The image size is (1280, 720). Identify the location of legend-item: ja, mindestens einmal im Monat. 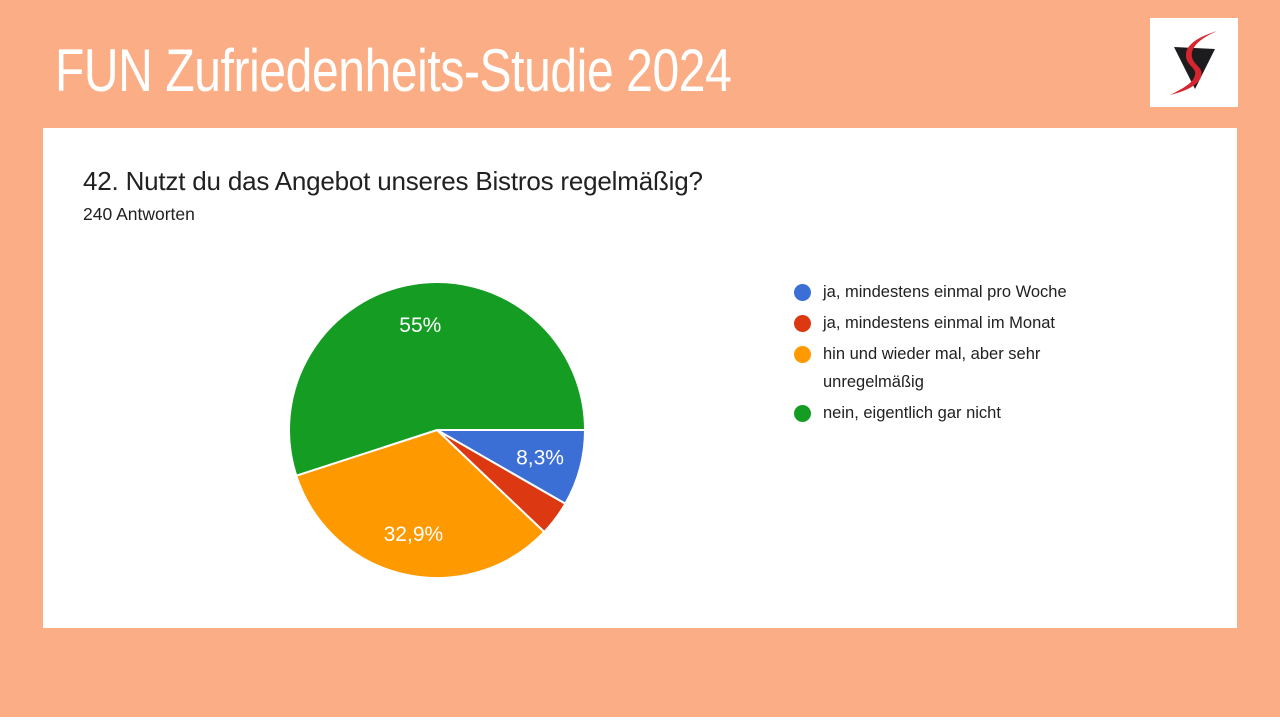
(944, 323).